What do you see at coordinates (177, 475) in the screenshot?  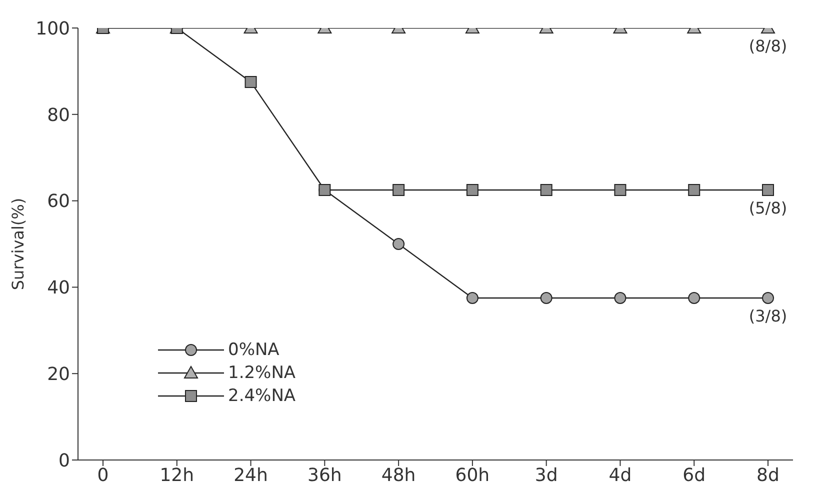 I see `x-tick-label: 12h` at bounding box center [177, 475].